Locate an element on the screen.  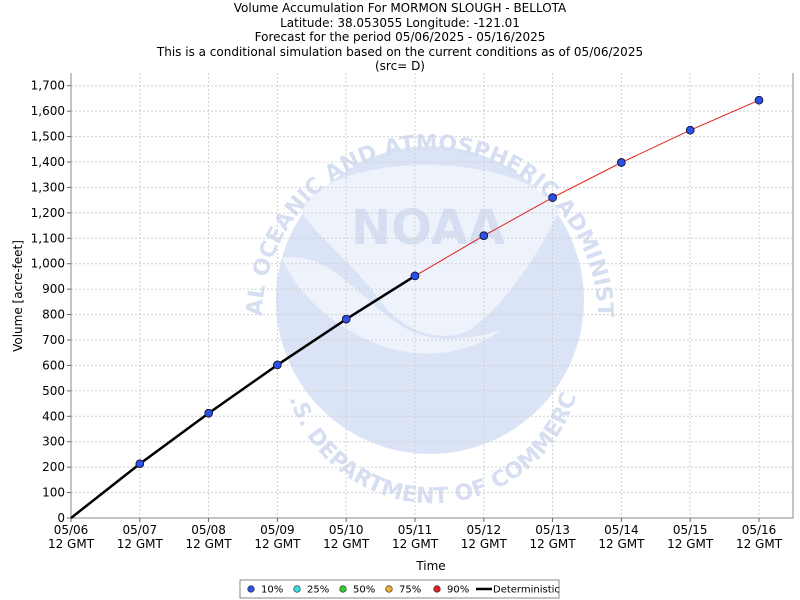
y-tick-label: 700 is located at coordinates (53, 340).